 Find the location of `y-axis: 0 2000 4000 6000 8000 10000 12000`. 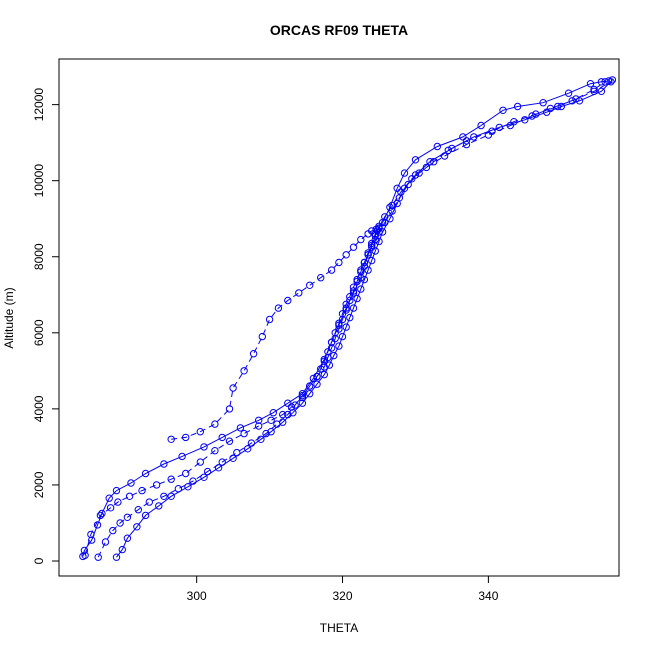

y-axis: 0 2000 4000 6000 8000 10000 12000 is located at coordinates (46, 326).